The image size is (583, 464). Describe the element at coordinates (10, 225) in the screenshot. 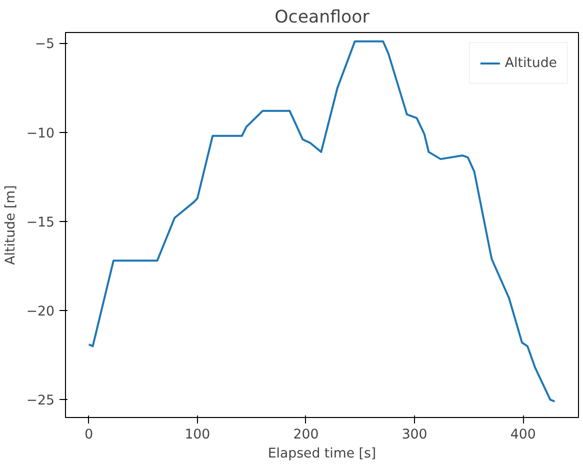

I see `y-axis-title: Altitude [m]` at that location.